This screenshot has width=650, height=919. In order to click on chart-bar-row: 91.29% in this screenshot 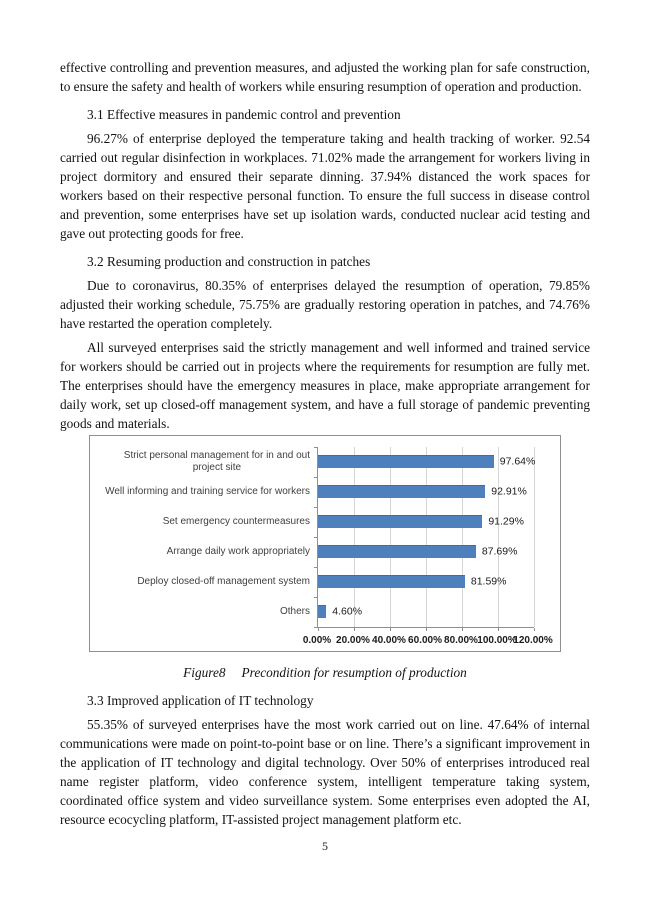, I will do `click(426, 522)`.